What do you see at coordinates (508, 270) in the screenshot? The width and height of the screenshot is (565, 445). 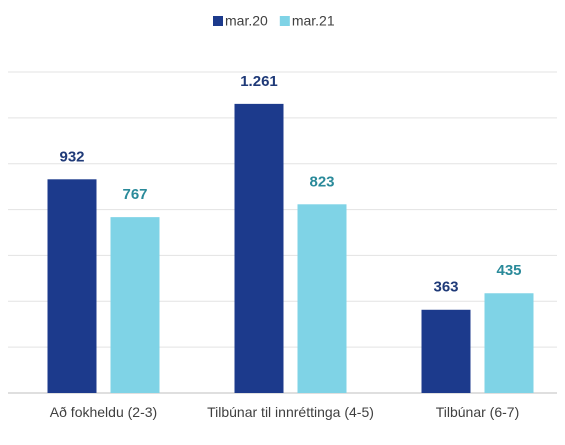 I see `data-label: 435` at bounding box center [508, 270].